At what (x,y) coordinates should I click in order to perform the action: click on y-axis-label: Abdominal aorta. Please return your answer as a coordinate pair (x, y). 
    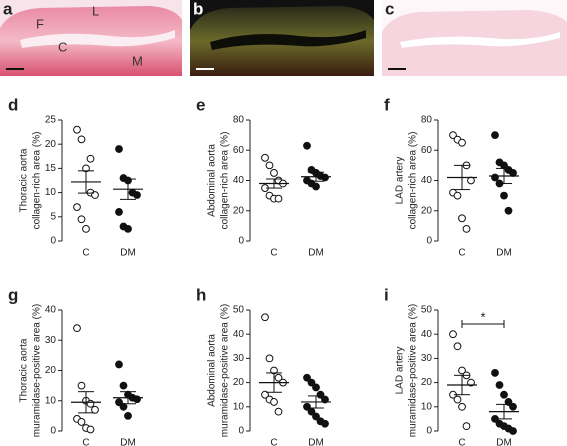
    Looking at the image, I should click on (212, 180).